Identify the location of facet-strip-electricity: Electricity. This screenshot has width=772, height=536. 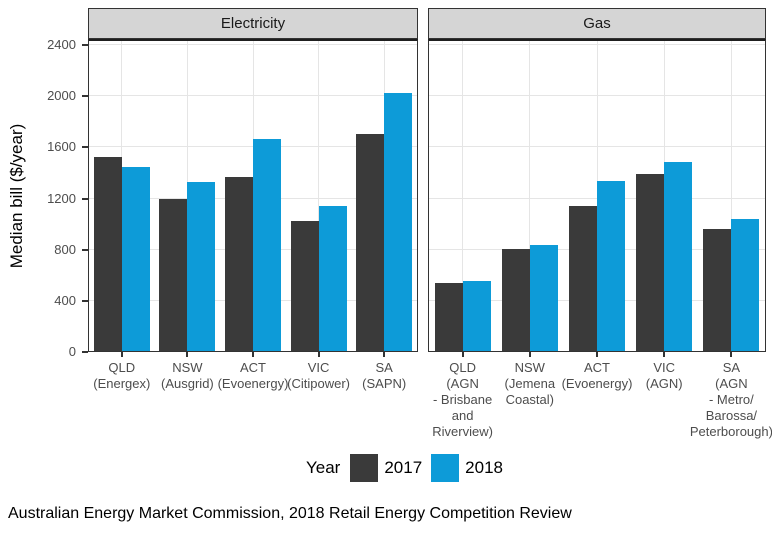
(253, 23).